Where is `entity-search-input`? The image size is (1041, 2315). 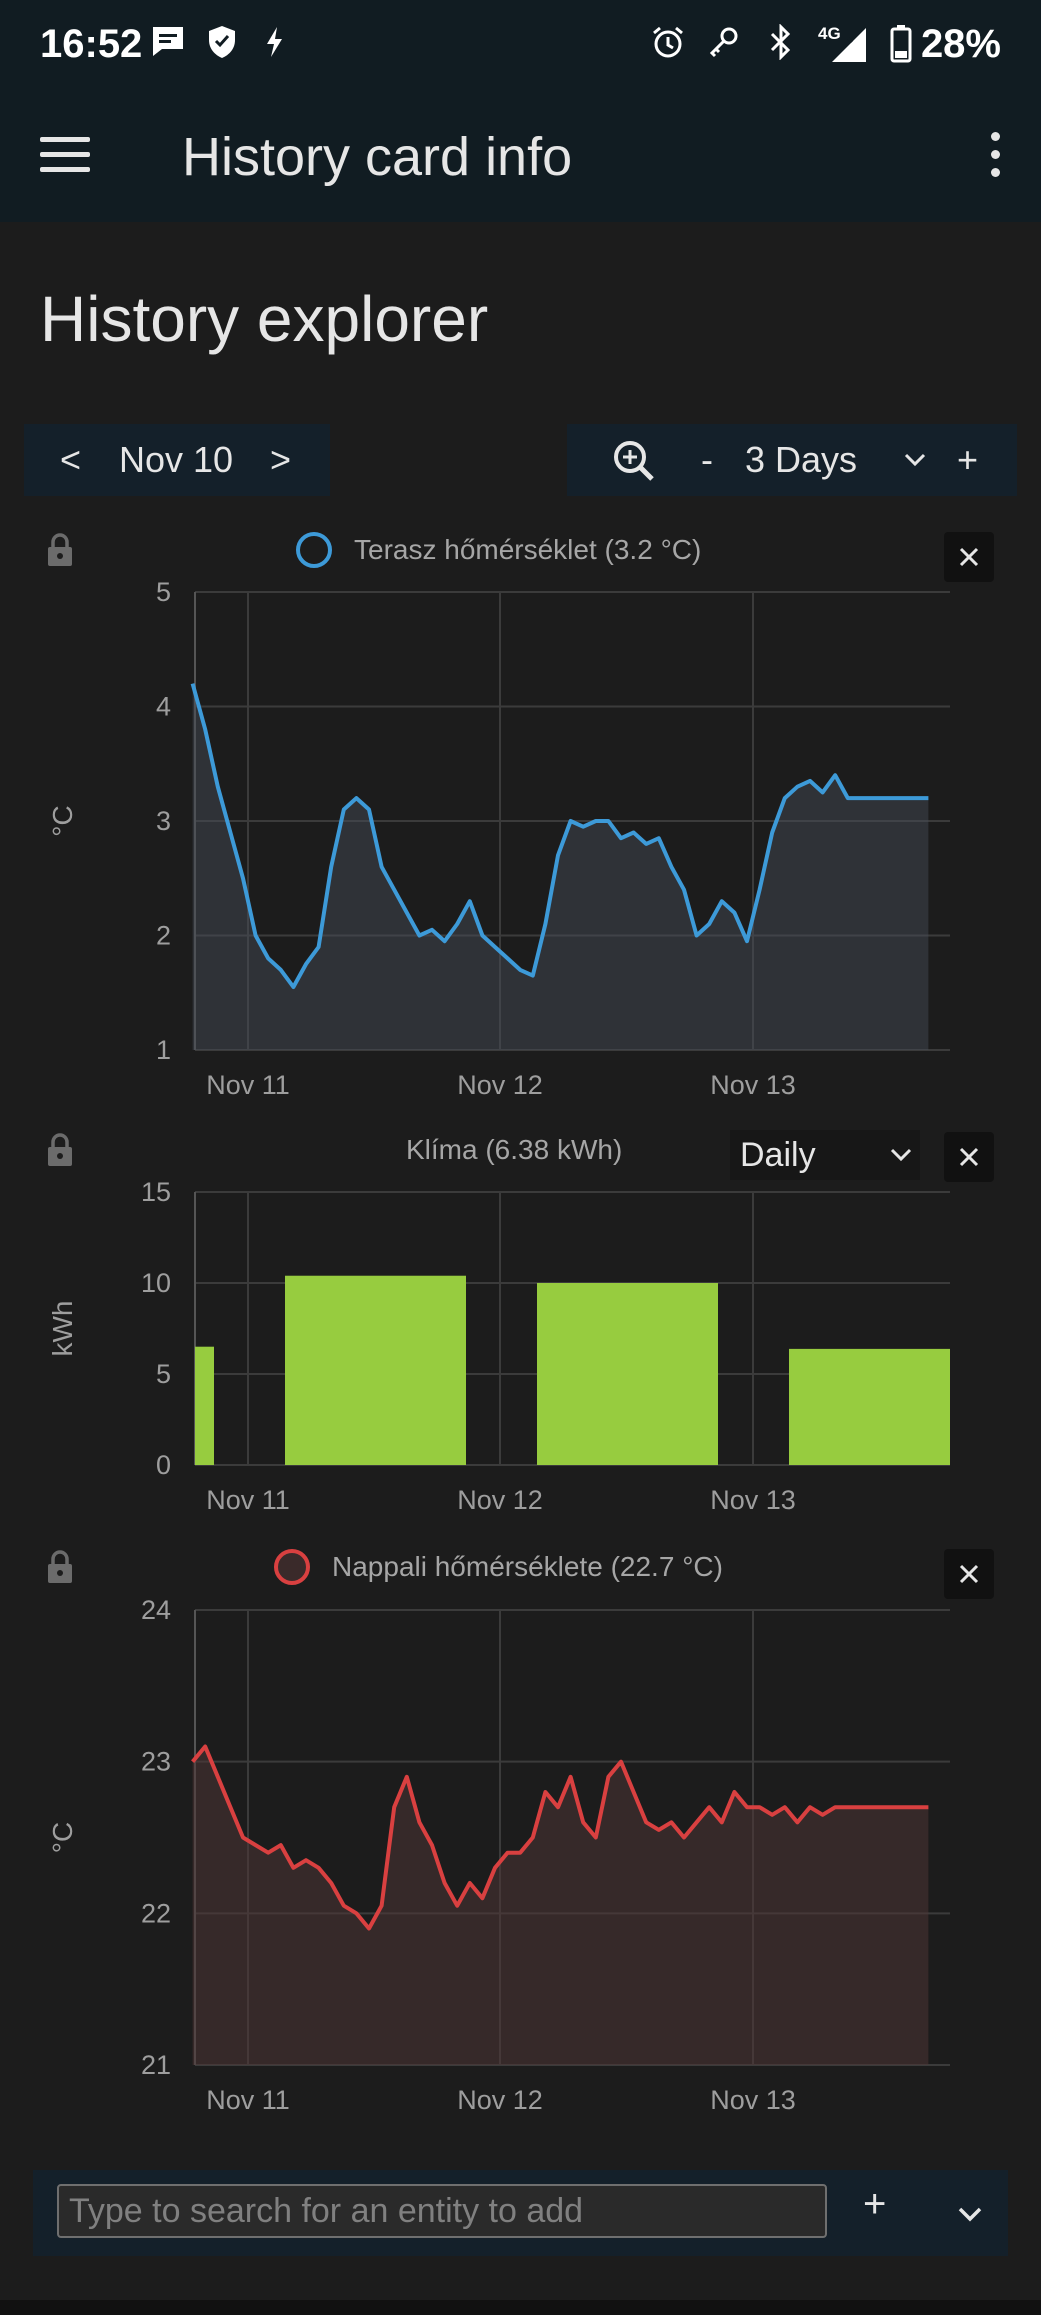 entity-search-input is located at coordinates (442, 2211).